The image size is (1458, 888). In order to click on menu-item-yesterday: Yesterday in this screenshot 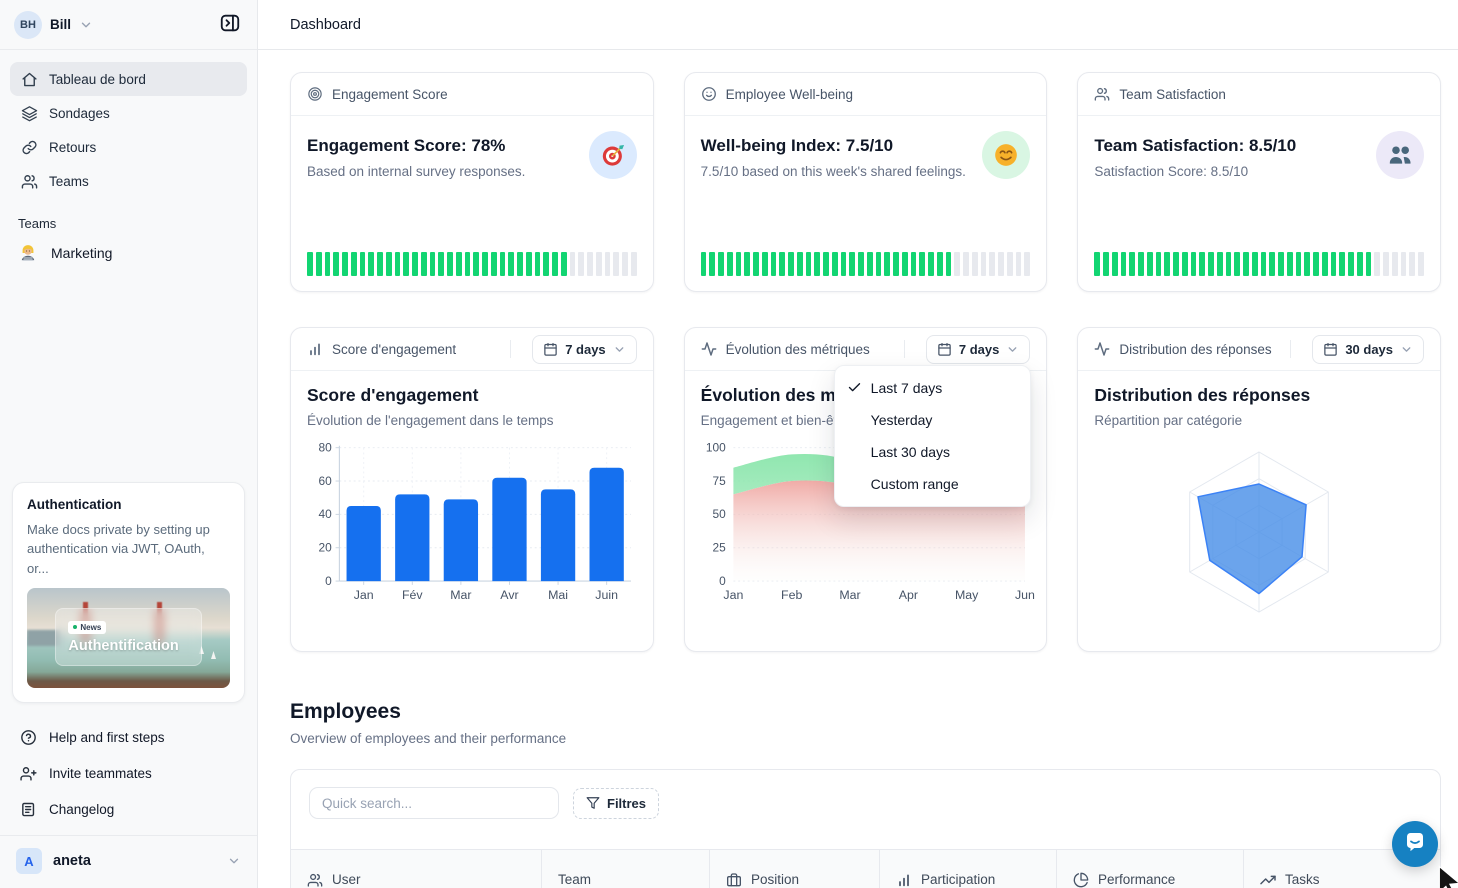, I will do `click(932, 420)`.